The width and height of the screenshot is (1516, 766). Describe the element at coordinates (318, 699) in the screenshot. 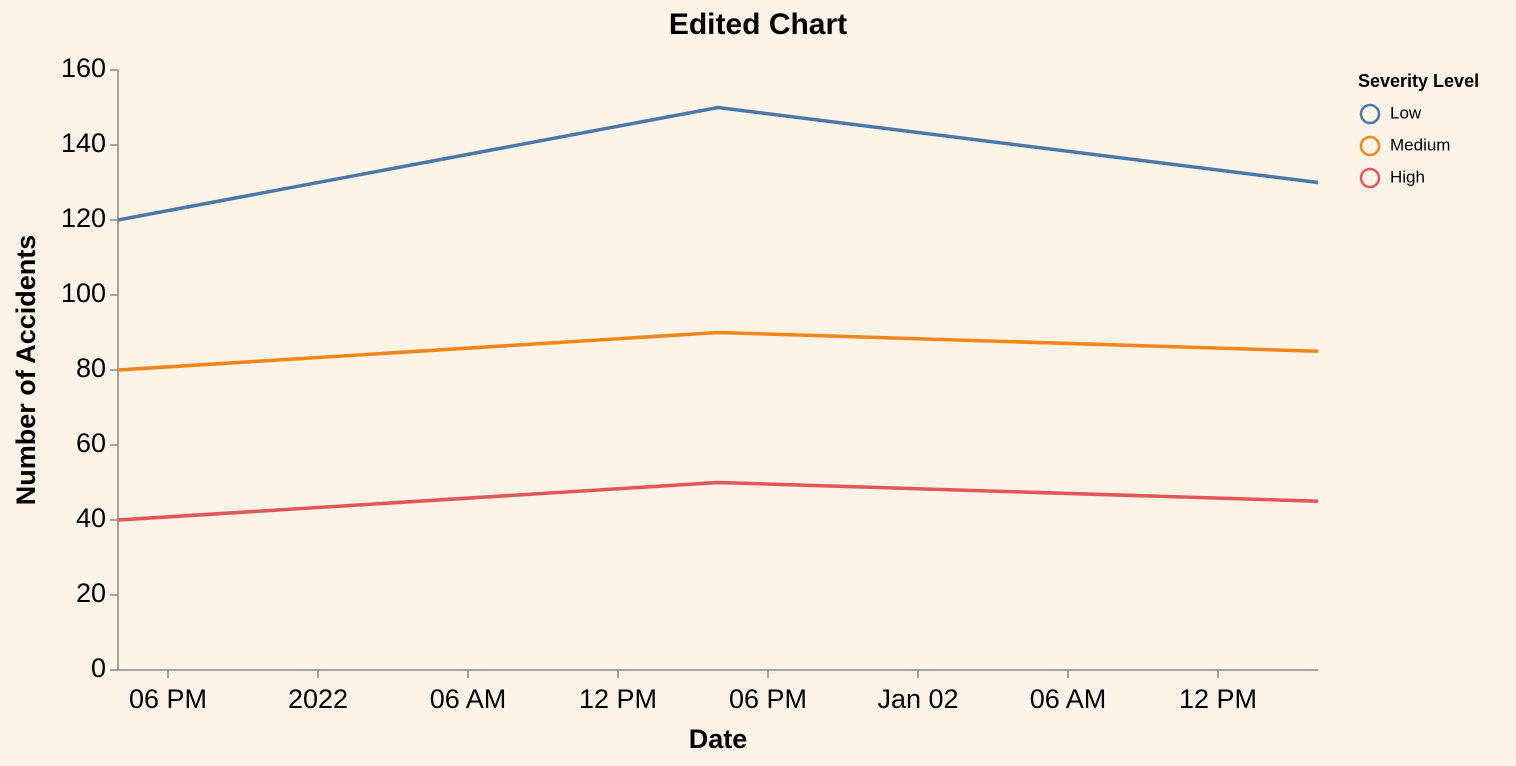

I see `x-tick-label: 2022` at that location.